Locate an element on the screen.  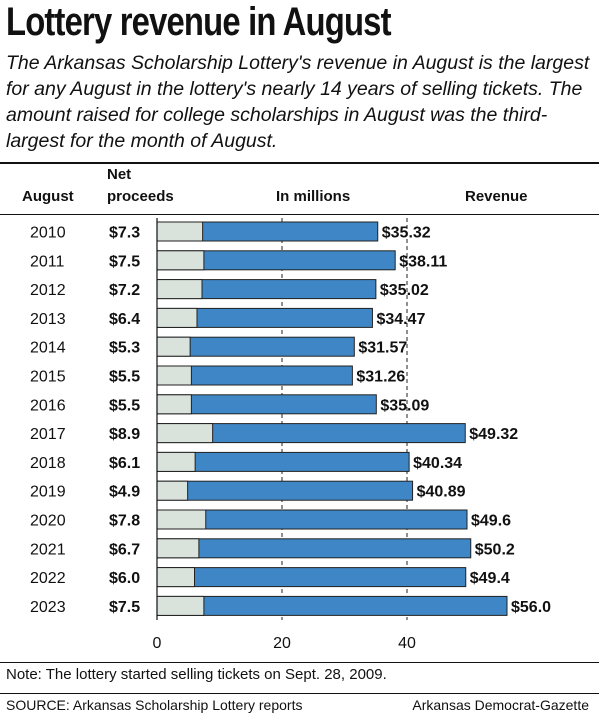
revenue-label-2010: $35.32 is located at coordinates (406, 233).